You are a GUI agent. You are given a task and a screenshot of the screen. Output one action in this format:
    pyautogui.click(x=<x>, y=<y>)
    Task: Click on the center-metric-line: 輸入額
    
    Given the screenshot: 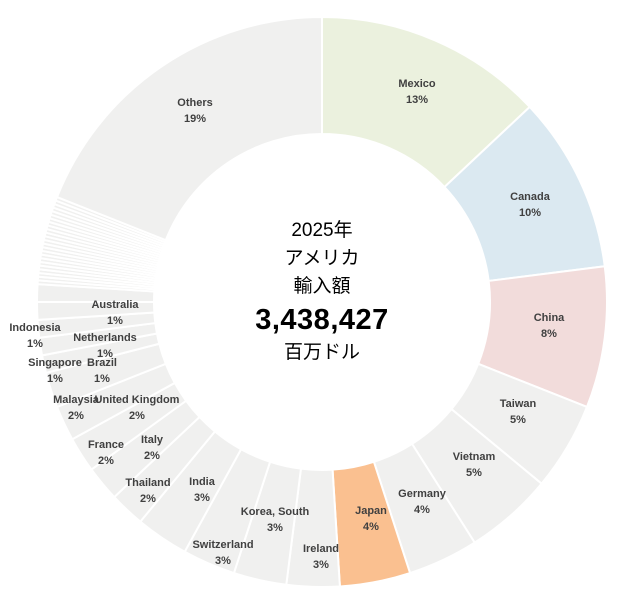 What is the action you would take?
    pyautogui.click(x=322, y=286)
    